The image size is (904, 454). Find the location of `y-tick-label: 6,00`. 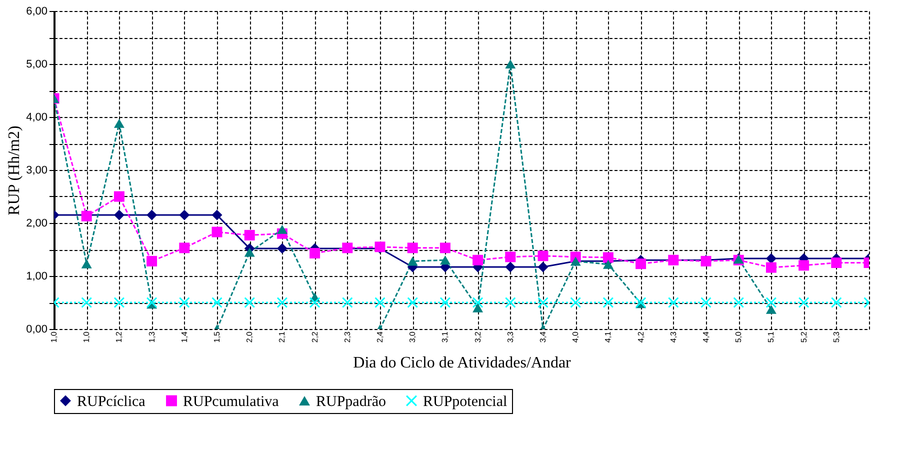

y-tick-label: 6,00 is located at coordinates (37, 12).